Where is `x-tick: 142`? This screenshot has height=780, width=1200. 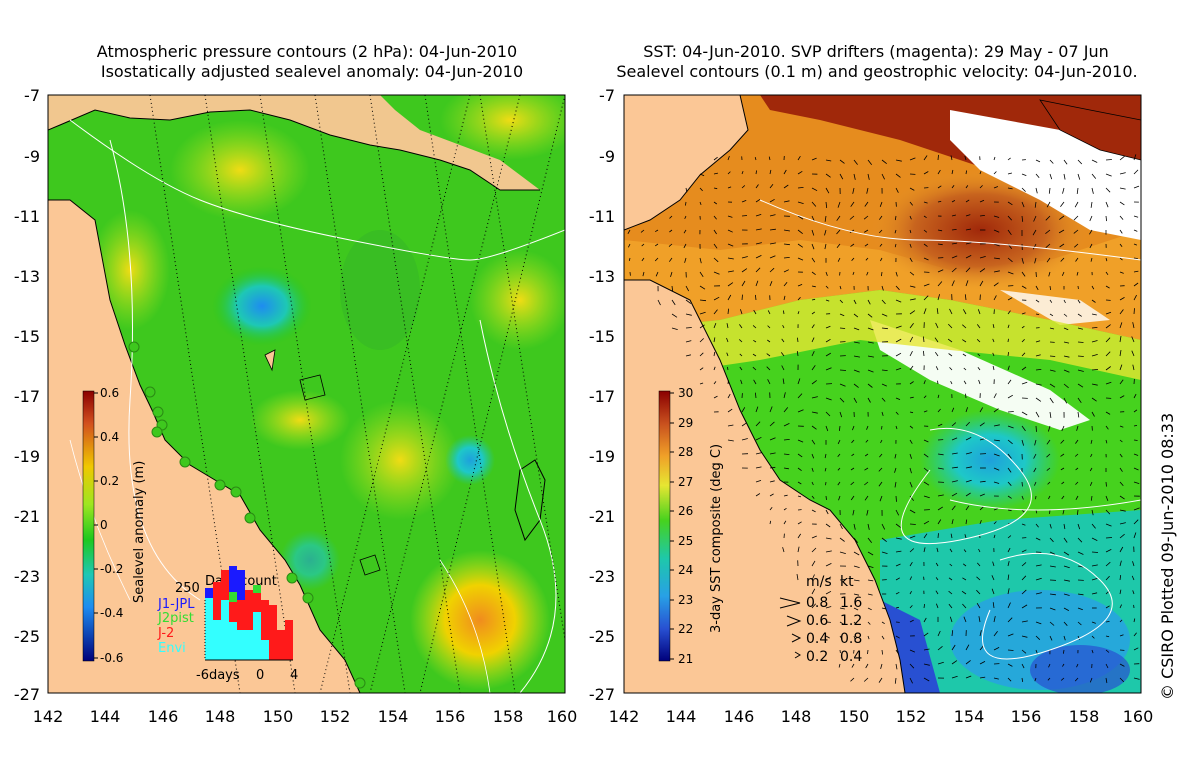
x-tick: 142 is located at coordinates (624, 716).